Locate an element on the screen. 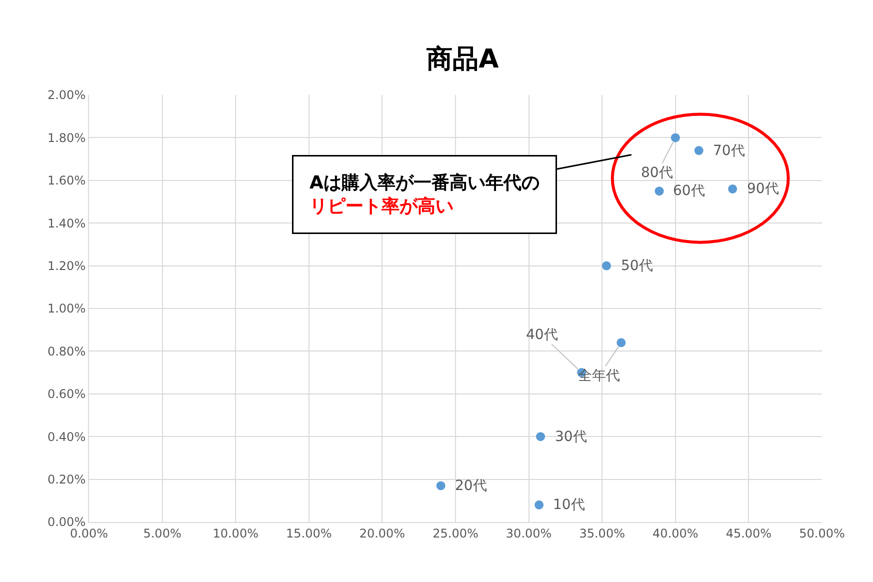 The width and height of the screenshot is (873, 582). annotation: 50代 is located at coordinates (637, 266).